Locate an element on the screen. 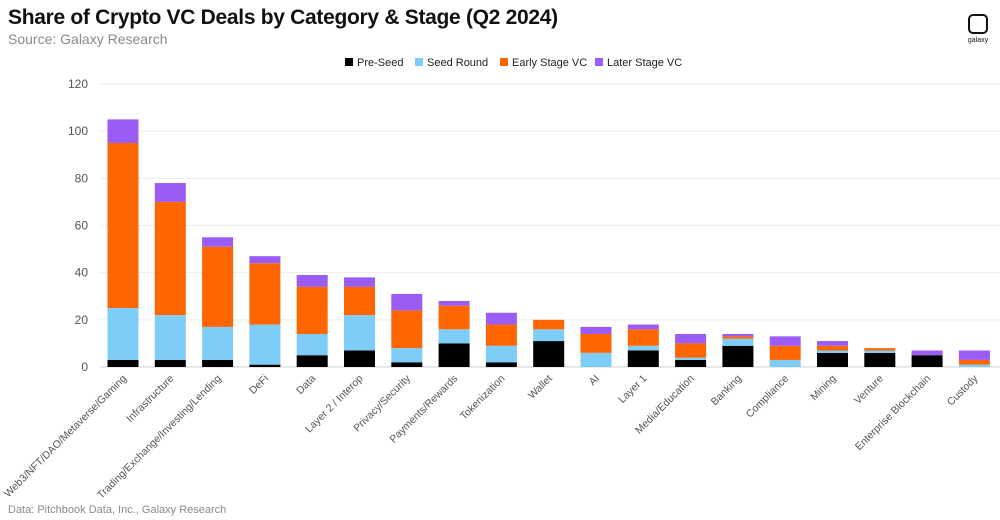 This screenshot has width=1000, height=520. legend-label: Seed Round is located at coordinates (457, 63).